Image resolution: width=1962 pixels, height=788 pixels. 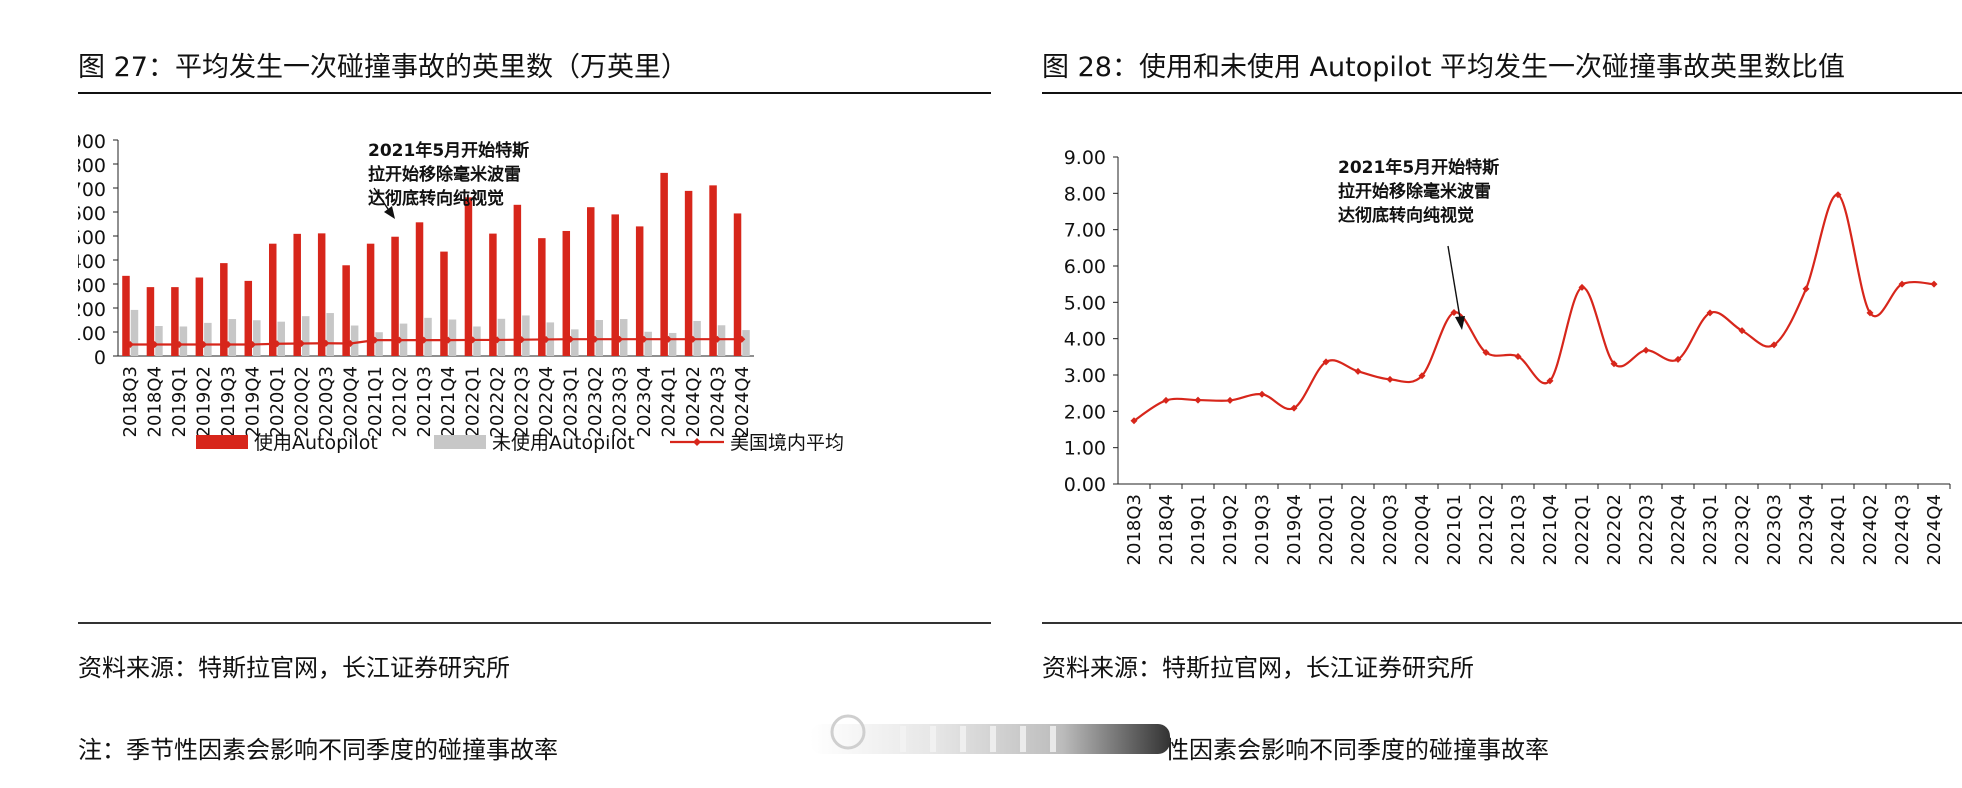 I want to click on annotation-text: 拉开始移除毫米波雷, so click(x=444, y=174).